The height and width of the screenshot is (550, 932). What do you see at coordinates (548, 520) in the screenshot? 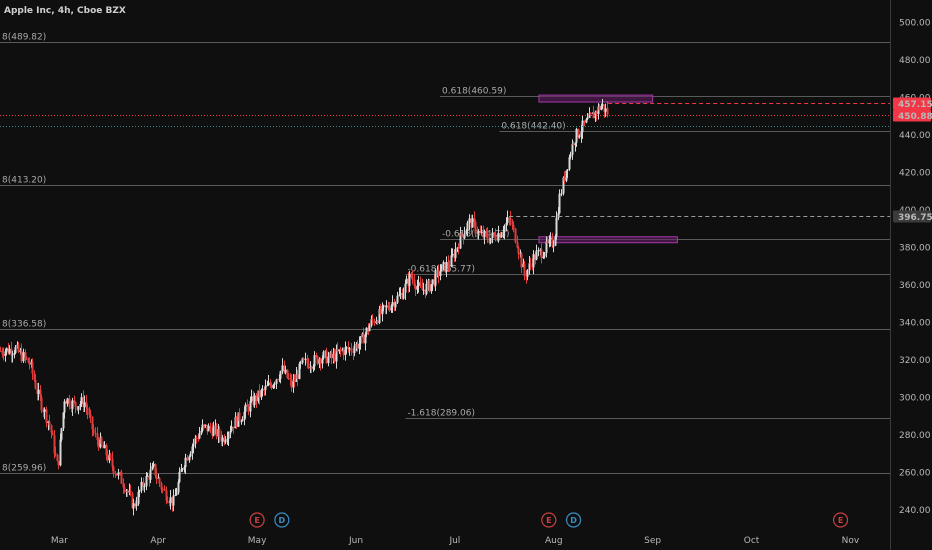
I see `event-marker-label: E` at bounding box center [548, 520].